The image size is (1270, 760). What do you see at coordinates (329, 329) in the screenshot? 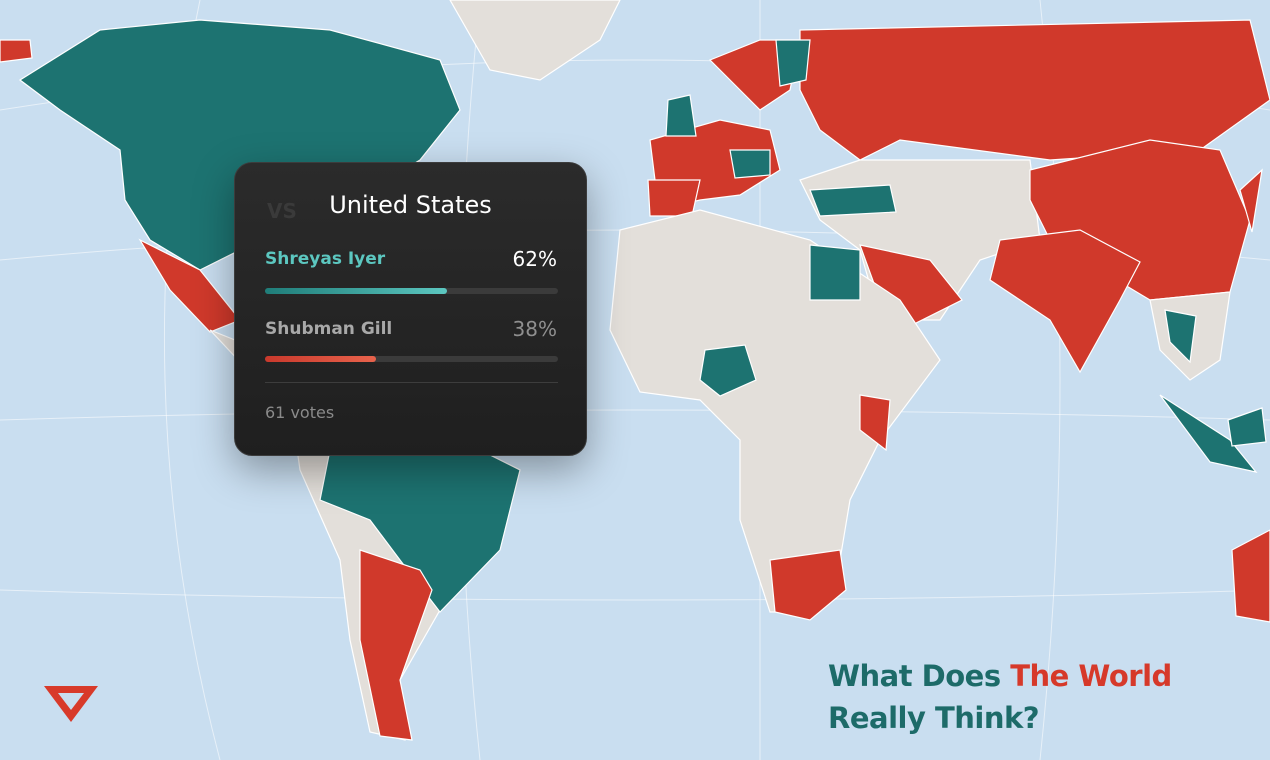
I see `option-name: Shubman Gill` at bounding box center [329, 329].